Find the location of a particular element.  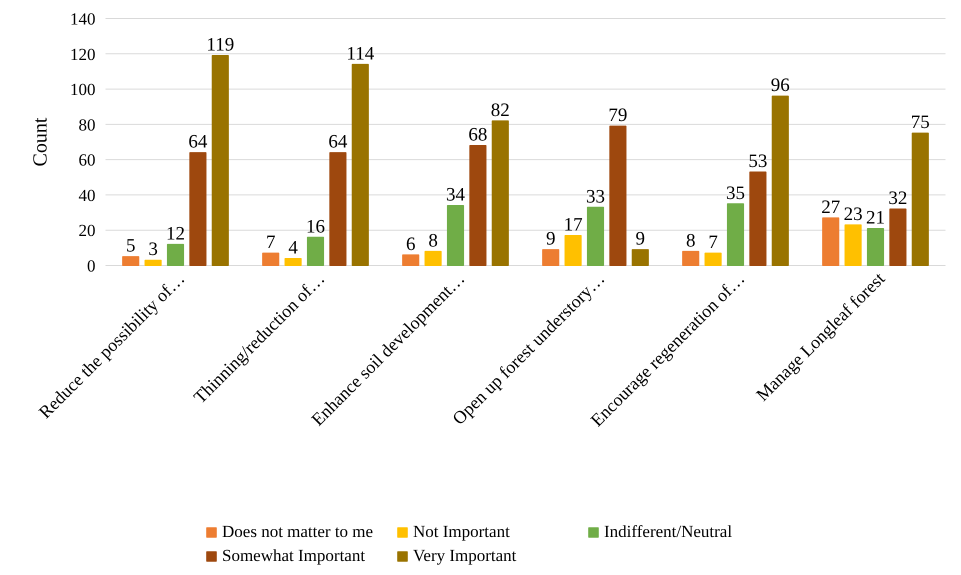

data-label: 12 is located at coordinates (175, 233).